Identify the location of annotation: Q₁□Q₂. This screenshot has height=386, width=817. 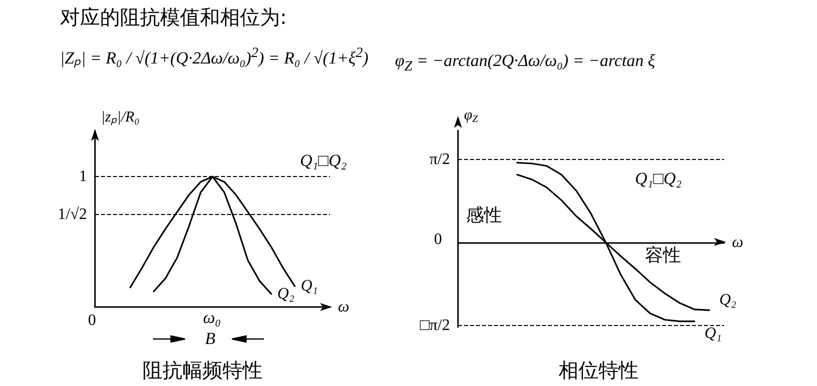
(658, 179).